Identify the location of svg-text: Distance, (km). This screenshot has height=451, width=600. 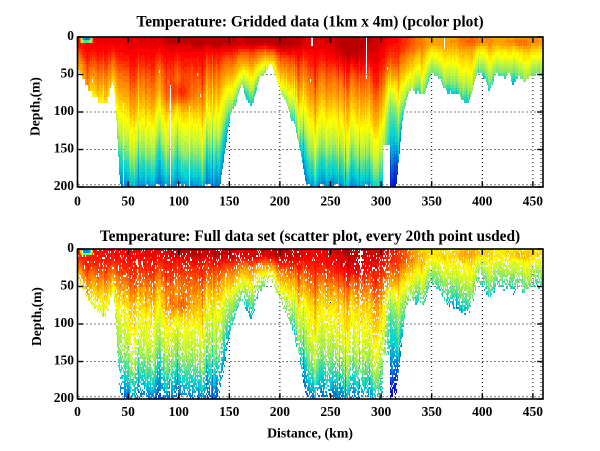
(310, 434).